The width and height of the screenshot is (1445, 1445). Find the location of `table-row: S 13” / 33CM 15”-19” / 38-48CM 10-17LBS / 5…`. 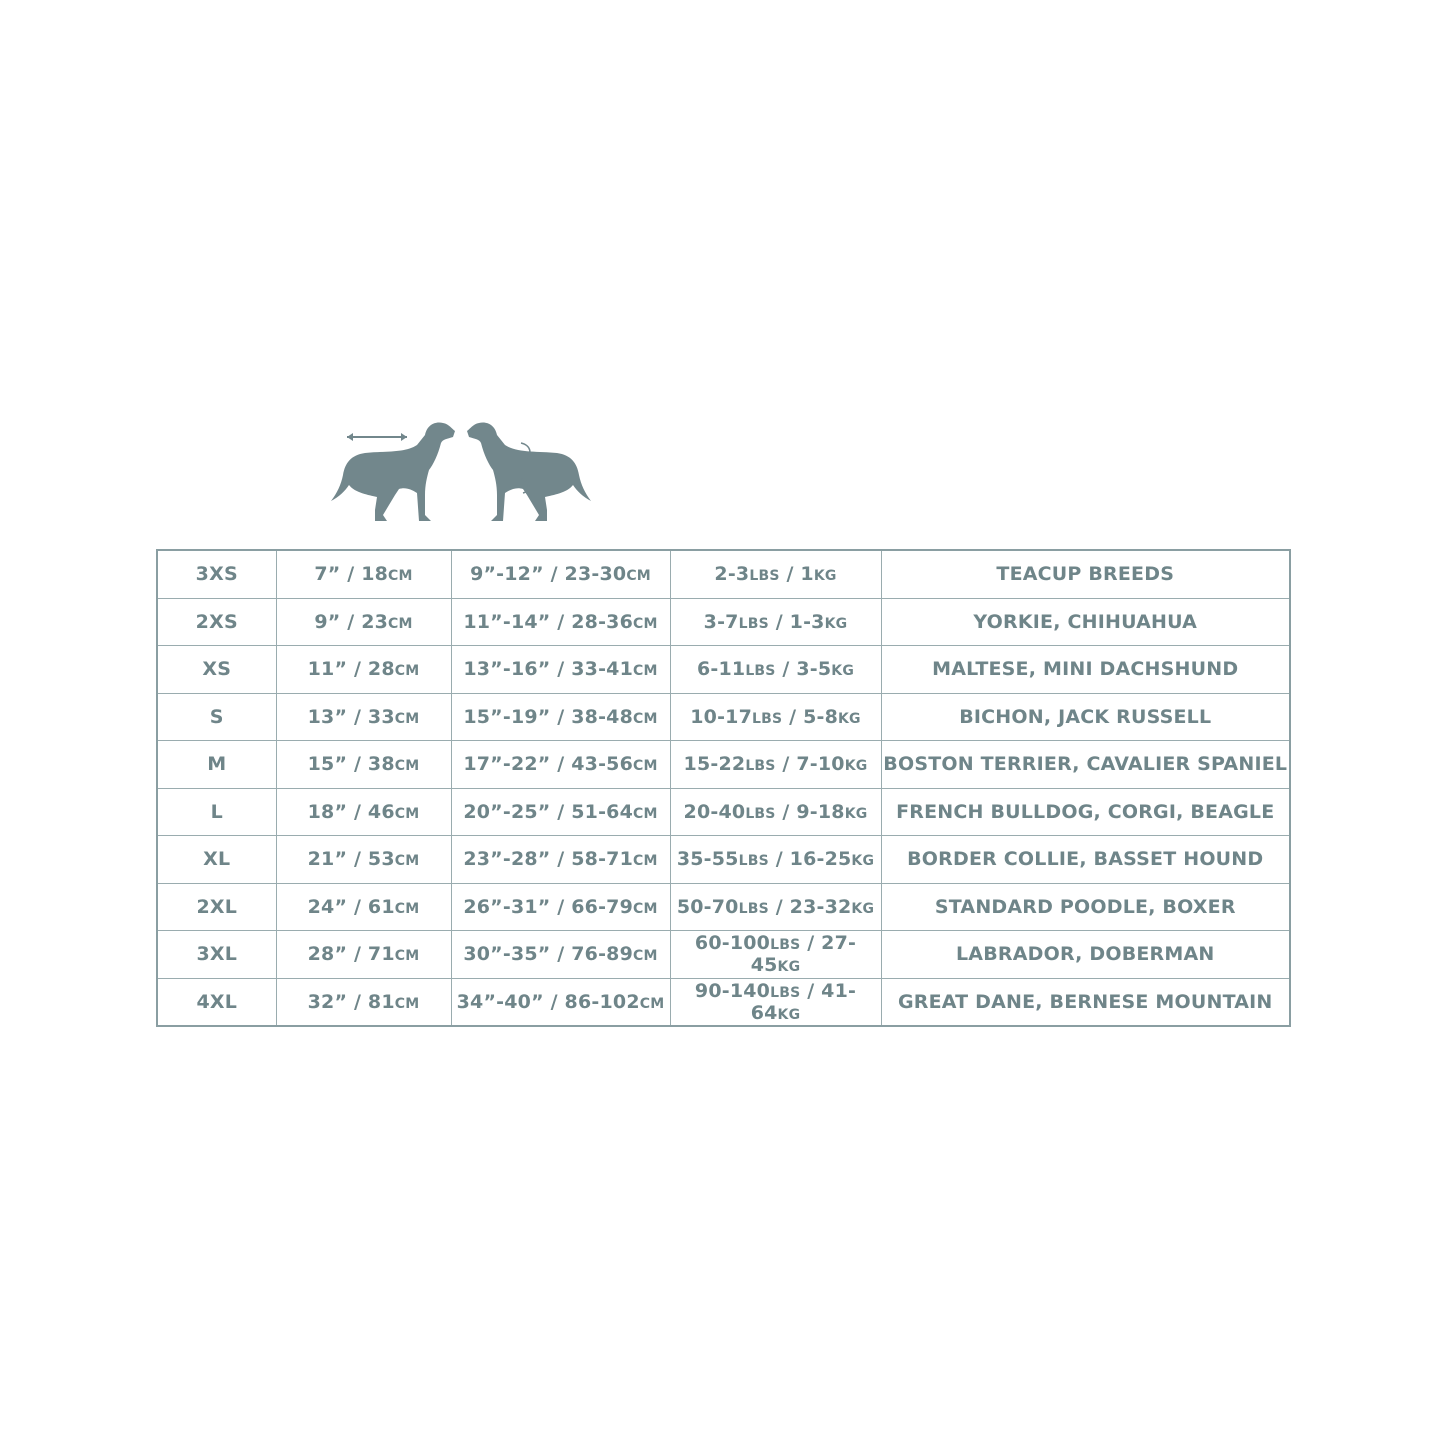

table-row: S 13” / 33CM 15”-19” / 38-48CM 10-17LBS / 5… is located at coordinates (723, 716).